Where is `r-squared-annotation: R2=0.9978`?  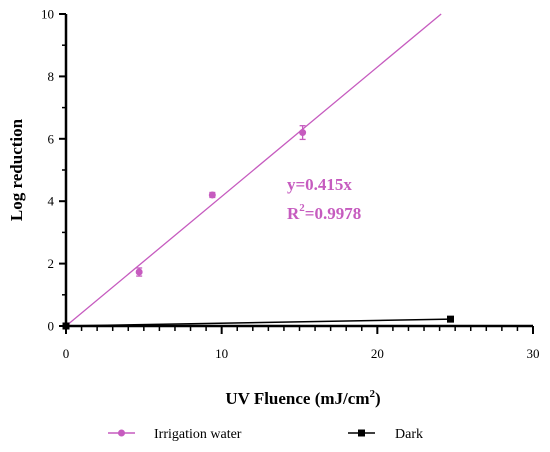 r-squared-annotation: R2=0.9978 is located at coordinates (324, 212).